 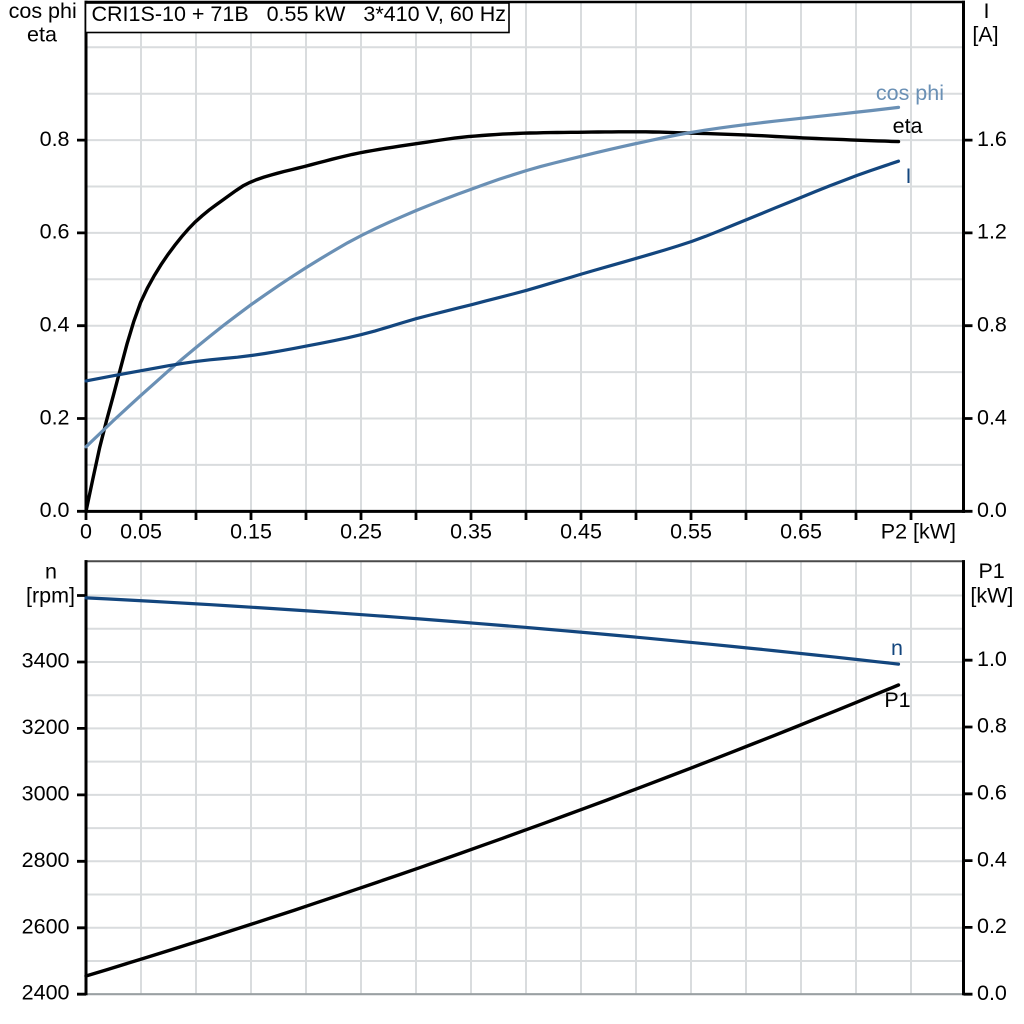 I want to click on svg-text: [rpm], so click(x=50, y=596).